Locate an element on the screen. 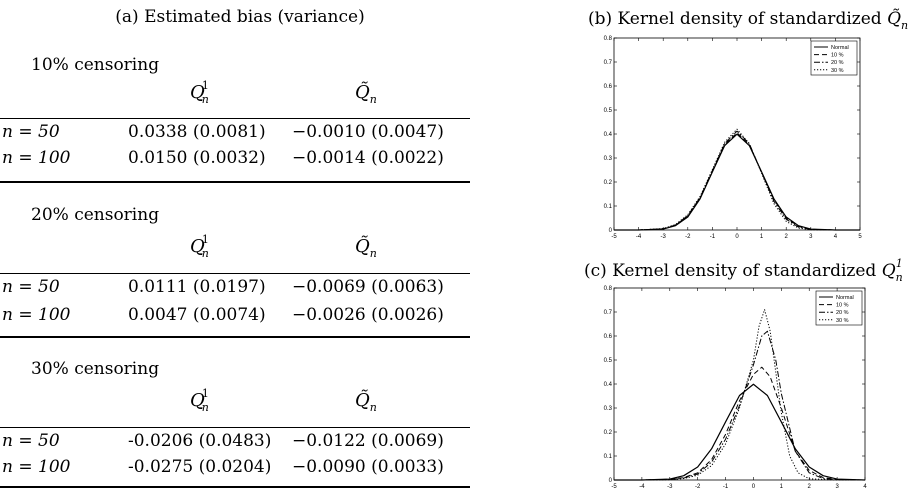 This screenshot has height=489, width=910. series-line-Normal is located at coordinates (740, 432).